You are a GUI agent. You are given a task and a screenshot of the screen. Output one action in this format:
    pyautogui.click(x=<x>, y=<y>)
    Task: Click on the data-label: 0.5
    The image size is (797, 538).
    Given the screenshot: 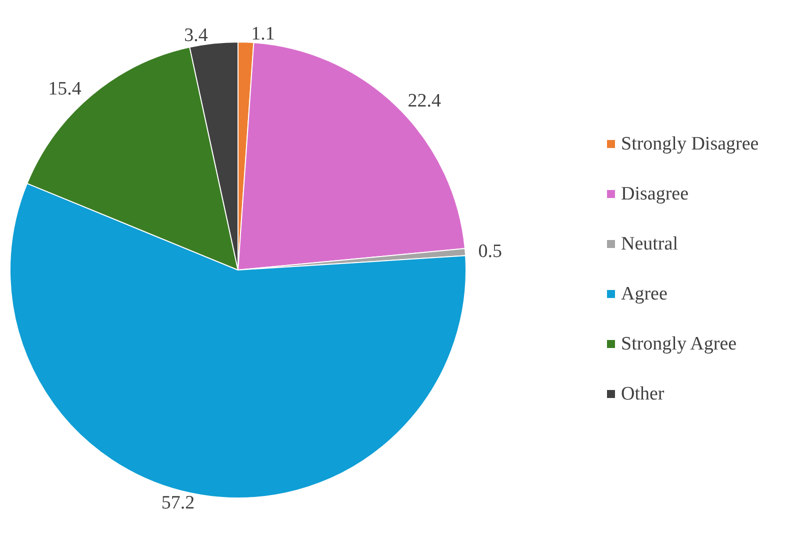 What is the action you would take?
    pyautogui.click(x=490, y=251)
    